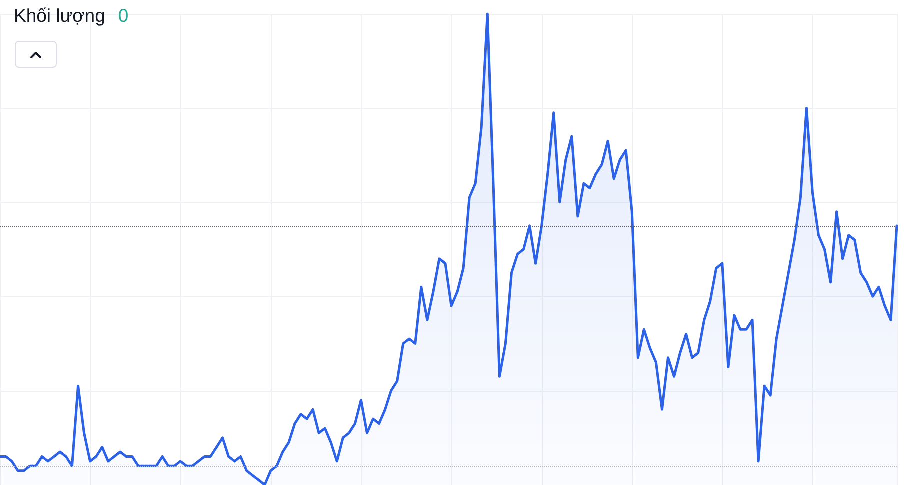 The image size is (906, 485). What do you see at coordinates (123, 16) in the screenshot?
I see `annotation: 0` at bounding box center [123, 16].